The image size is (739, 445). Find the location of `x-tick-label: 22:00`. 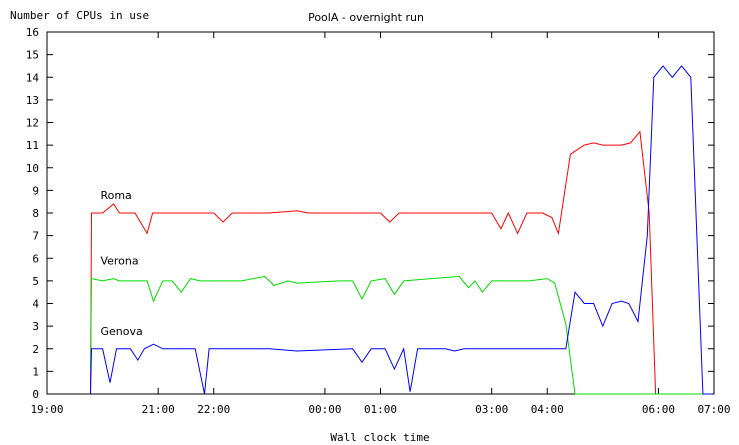

x-tick-label: 22:00 is located at coordinates (213, 409).